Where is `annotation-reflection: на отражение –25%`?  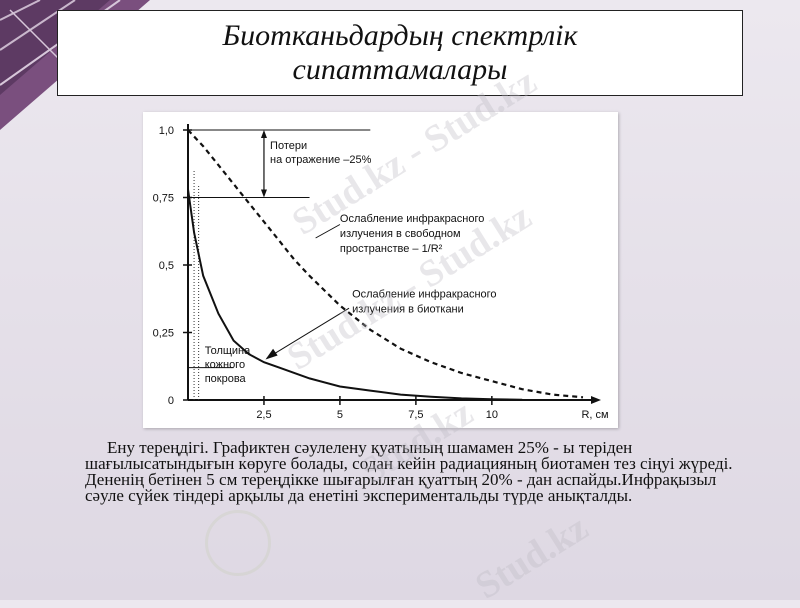
annotation-reflection: на отражение –25% is located at coordinates (321, 160).